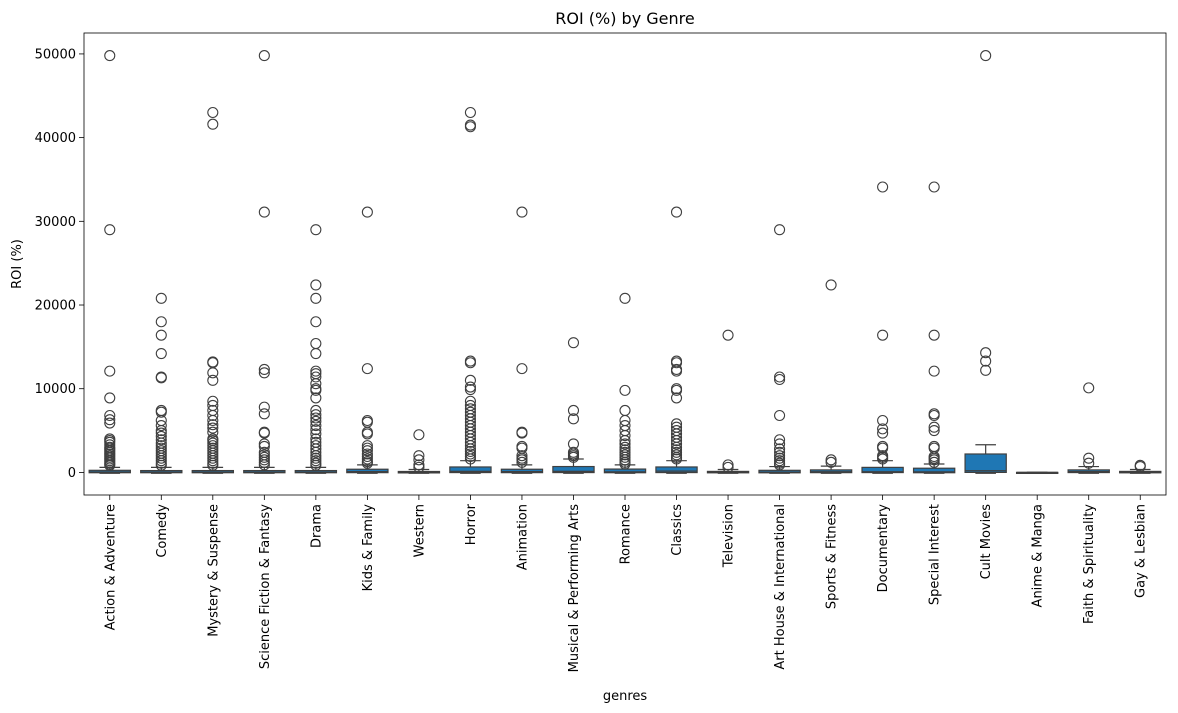 This screenshot has width=1178, height=713. What do you see at coordinates (55, 222) in the screenshot?
I see `y-tick-label: 30000` at bounding box center [55, 222].